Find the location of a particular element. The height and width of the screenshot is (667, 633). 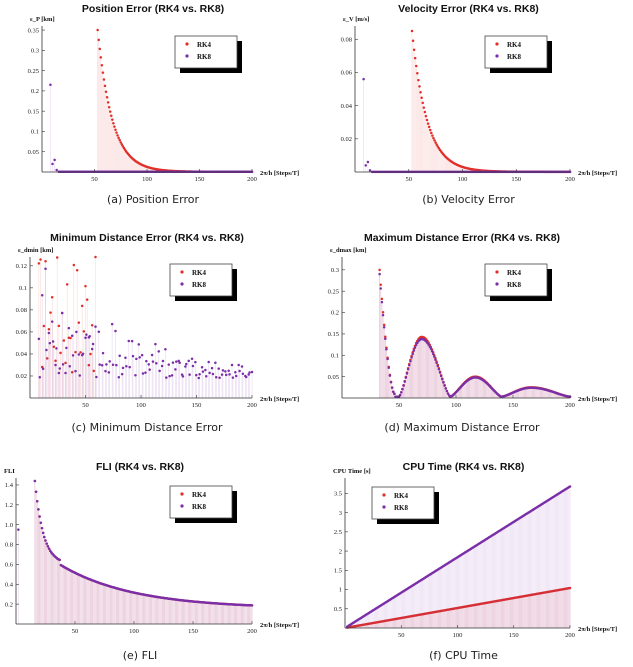

legend-label: RK8 is located at coordinates (199, 285).